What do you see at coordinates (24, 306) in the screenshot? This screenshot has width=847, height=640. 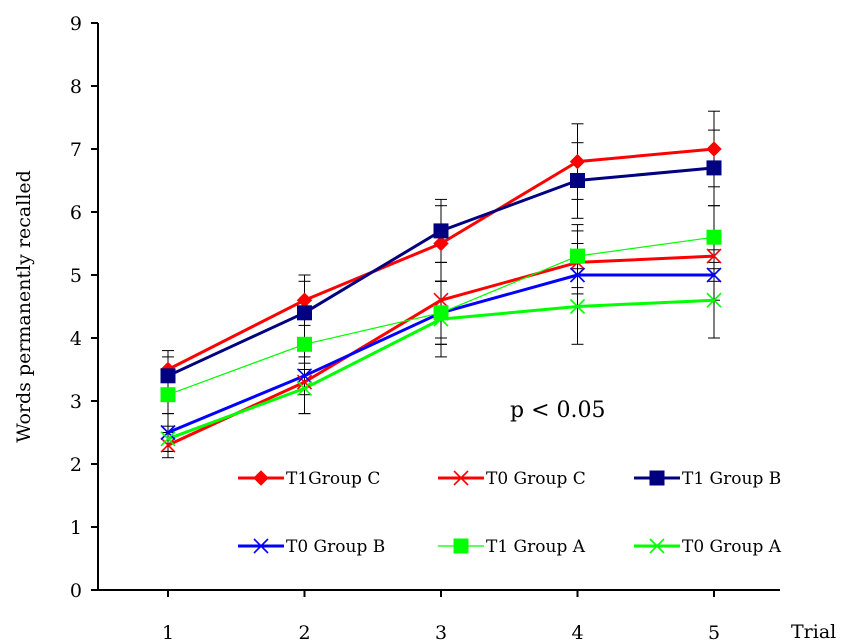 I see `y-axis-title: Words permanently recalled` at bounding box center [24, 306].